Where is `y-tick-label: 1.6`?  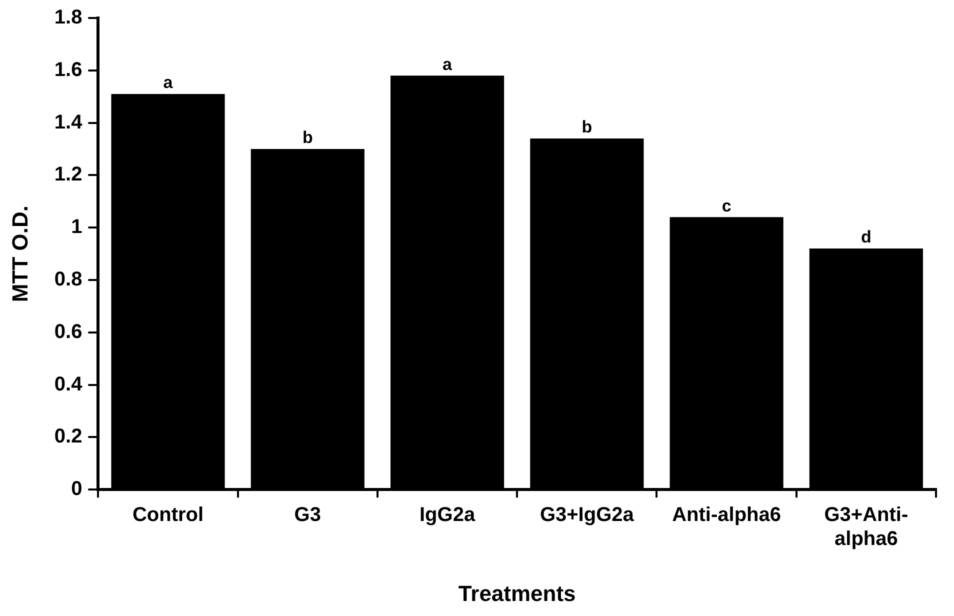
y-tick-label: 1.6 is located at coordinates (68, 69).